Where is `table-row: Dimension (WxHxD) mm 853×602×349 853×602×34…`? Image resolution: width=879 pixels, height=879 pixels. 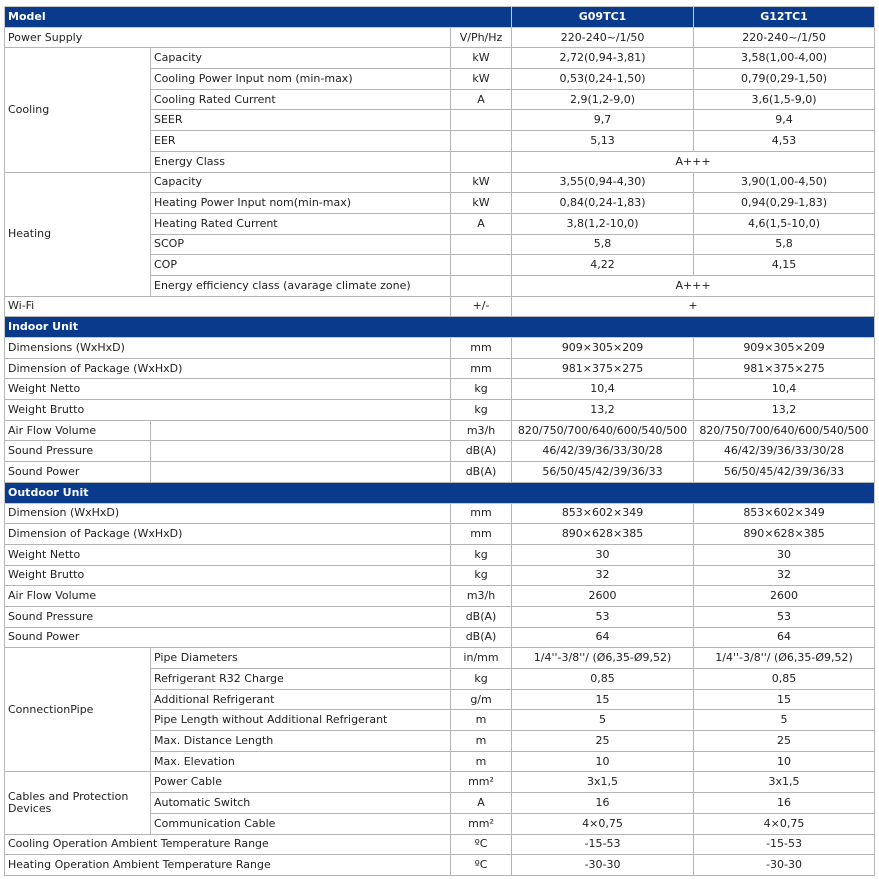 table-row: Dimension (WxHxD) mm 853×602×349 853×602×34… is located at coordinates (440, 513).